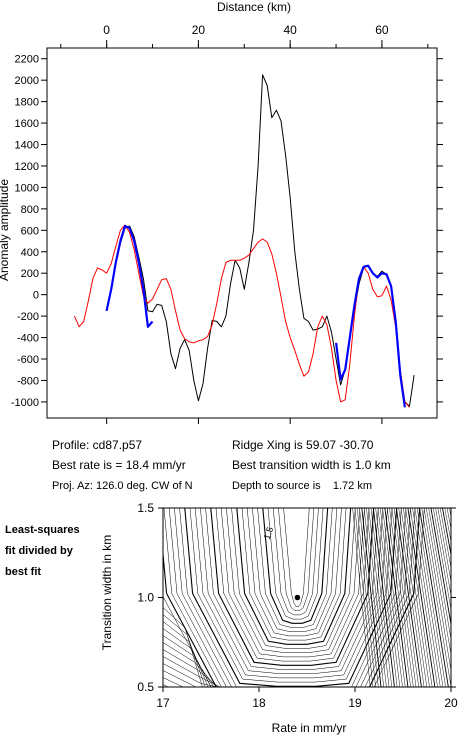  Describe the element at coordinates (259, 703) in the screenshot. I see `x-tick-label: 18` at that location.